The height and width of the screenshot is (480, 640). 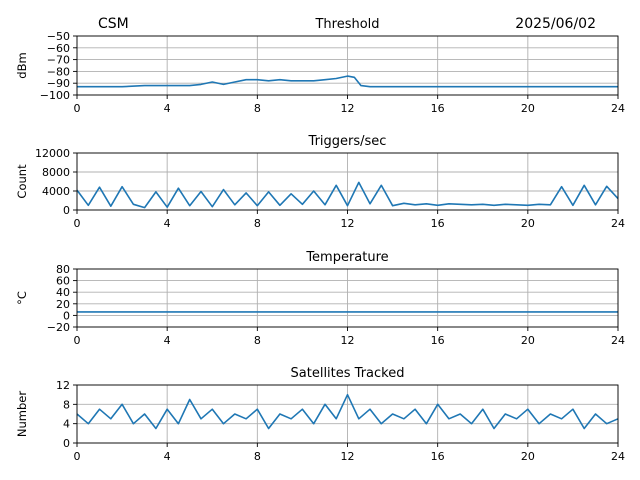 What do you see at coordinates (56, 172) in the screenshot?
I see `y-tick-label: 8000` at bounding box center [56, 172].